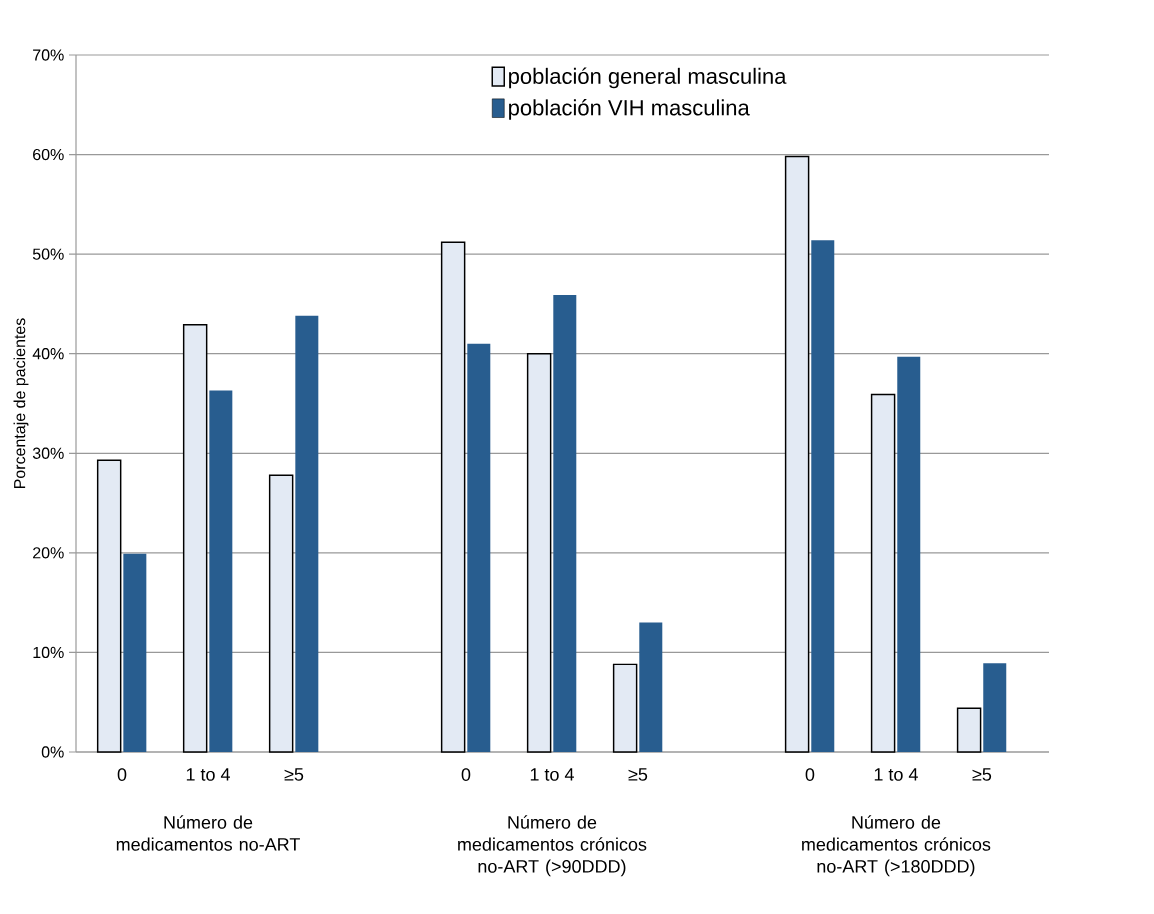 Image resolution: width=1154 pixels, height=914 pixels. Describe the element at coordinates (21, 403) in the screenshot. I see `y-axis-title: Porcentaje de pacientes` at that location.